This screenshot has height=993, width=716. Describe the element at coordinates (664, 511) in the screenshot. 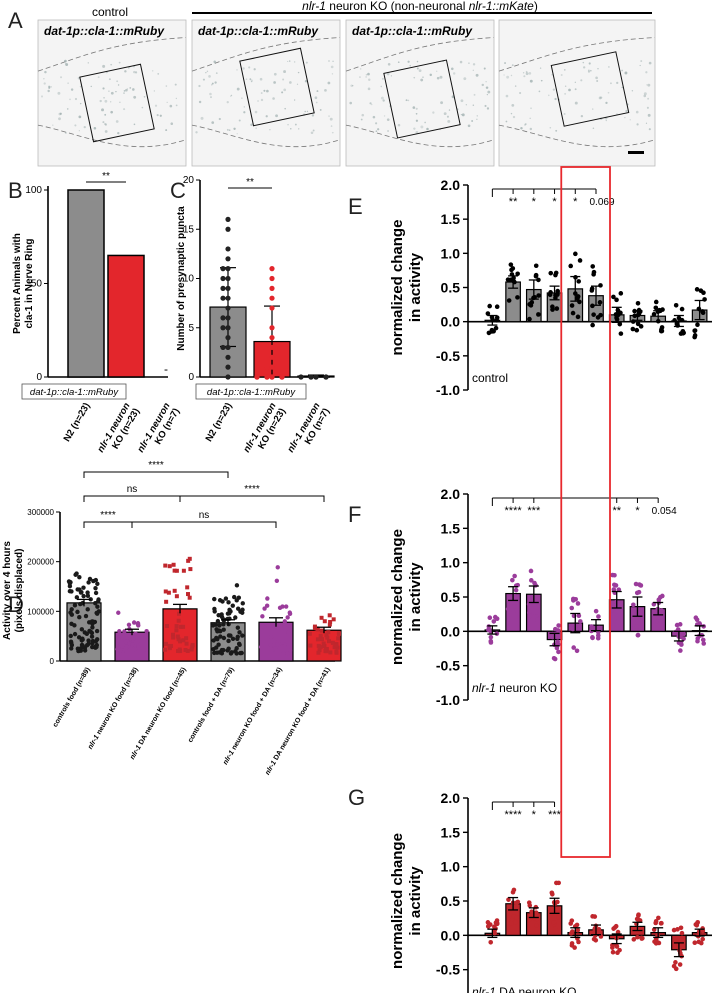

I see `sig-label-f: 0.054` at that location.